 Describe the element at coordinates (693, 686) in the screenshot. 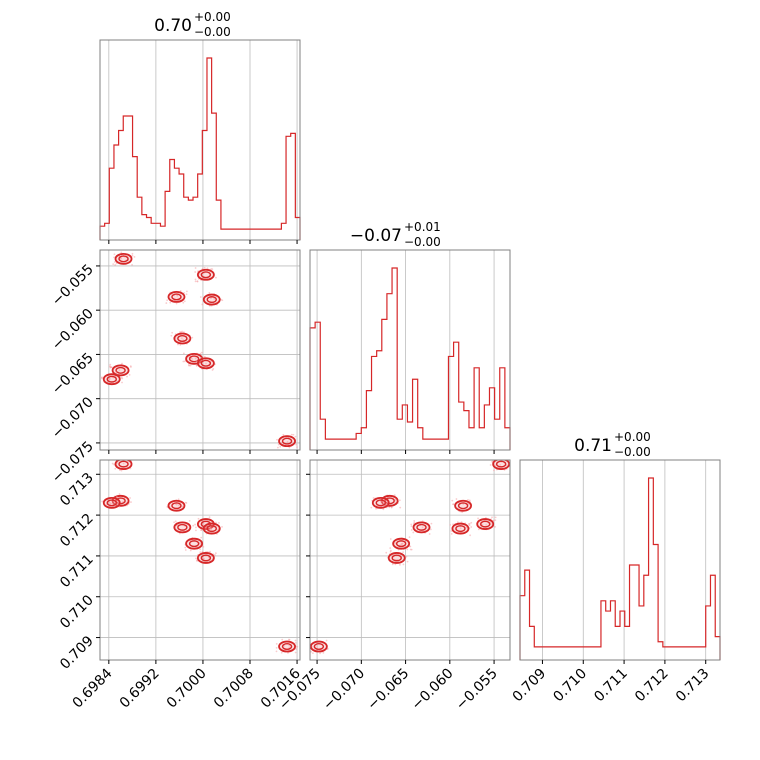

I see `x-tick-label-p2-4: 0.713` at that location.